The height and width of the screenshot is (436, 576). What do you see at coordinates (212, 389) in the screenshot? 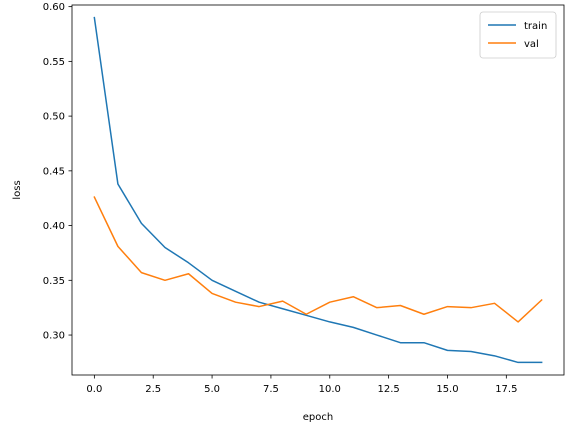
I see `x-tick-label: 5.0` at bounding box center [212, 389].